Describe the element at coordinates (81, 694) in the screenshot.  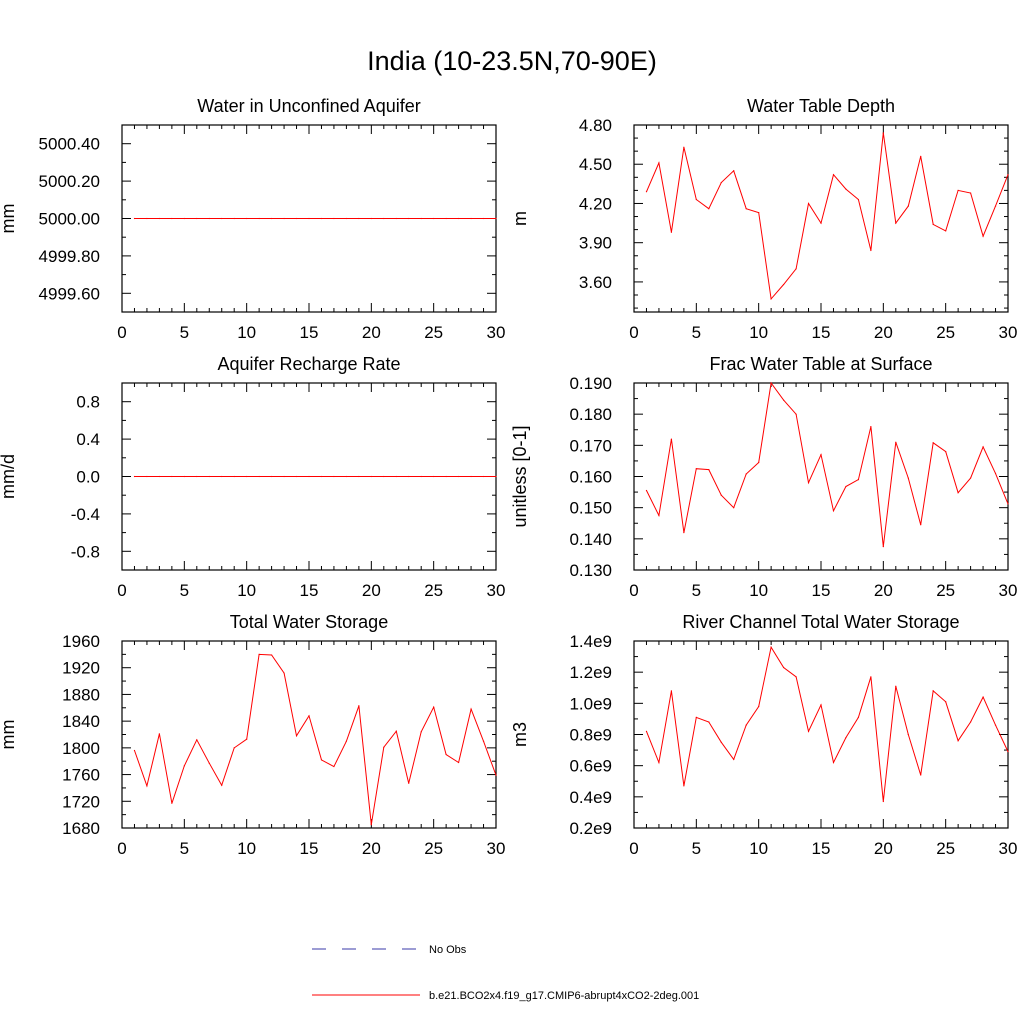
I see `y-tick-label: 1880` at that location.